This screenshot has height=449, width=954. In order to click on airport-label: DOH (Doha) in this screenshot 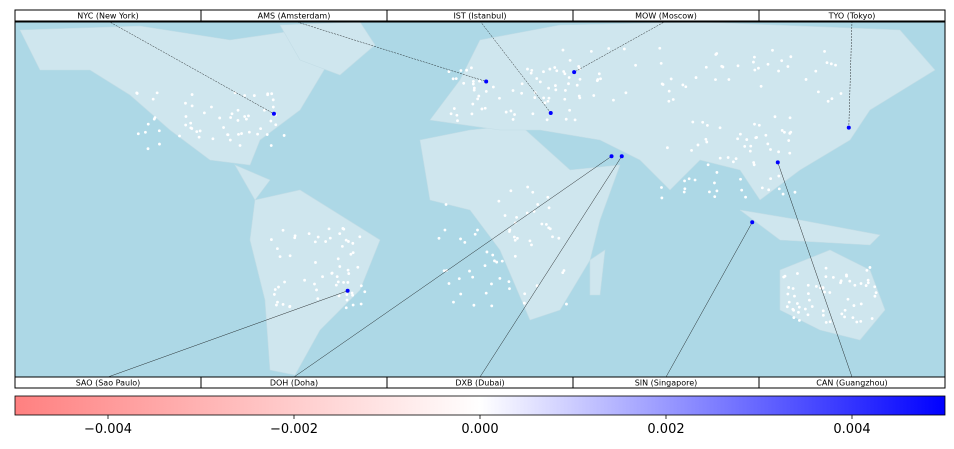, I will do `click(294, 383)`.